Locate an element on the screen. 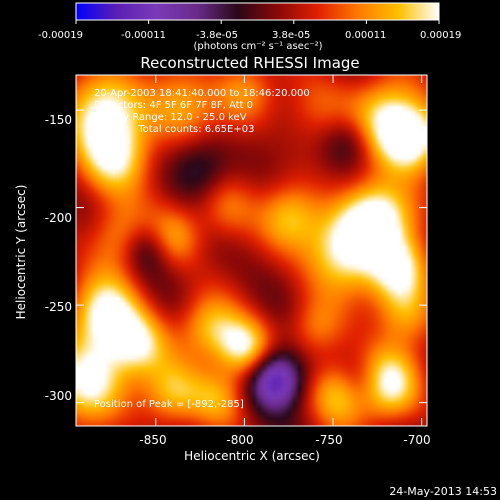 The image size is (500, 500). y-tick-label-3: -150 is located at coordinates (58, 120).